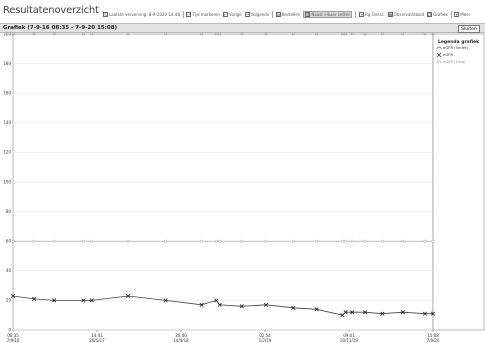 Image resolution: width=485 pixels, height=343 pixels. I want to click on toolbar-label: Observatieblad, so click(409, 14).